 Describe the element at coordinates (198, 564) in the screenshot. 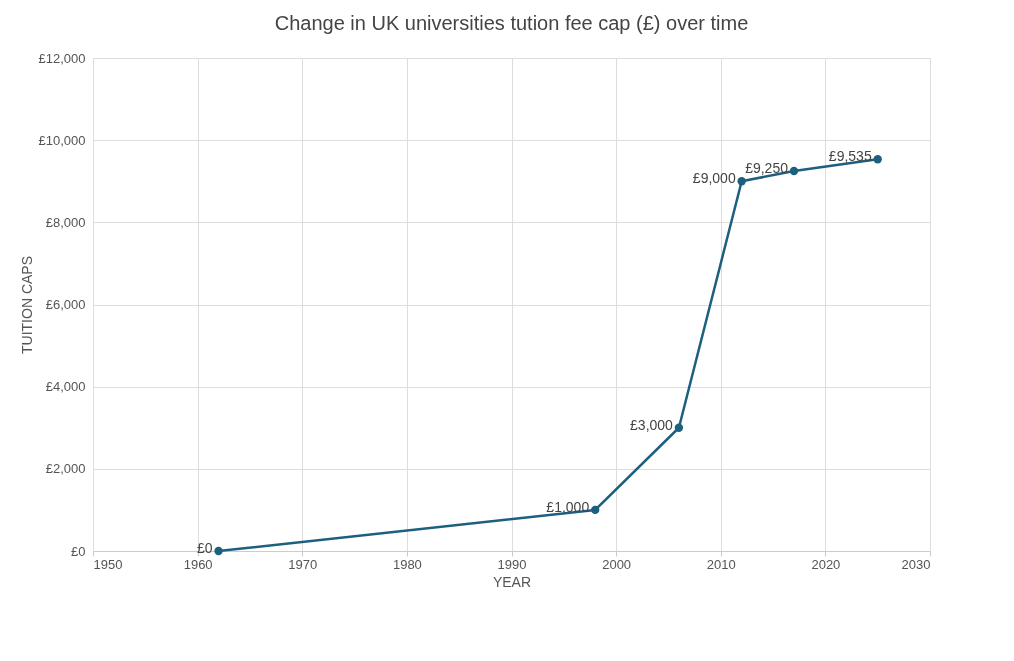

I see `x-tick-label: 1960` at that location.